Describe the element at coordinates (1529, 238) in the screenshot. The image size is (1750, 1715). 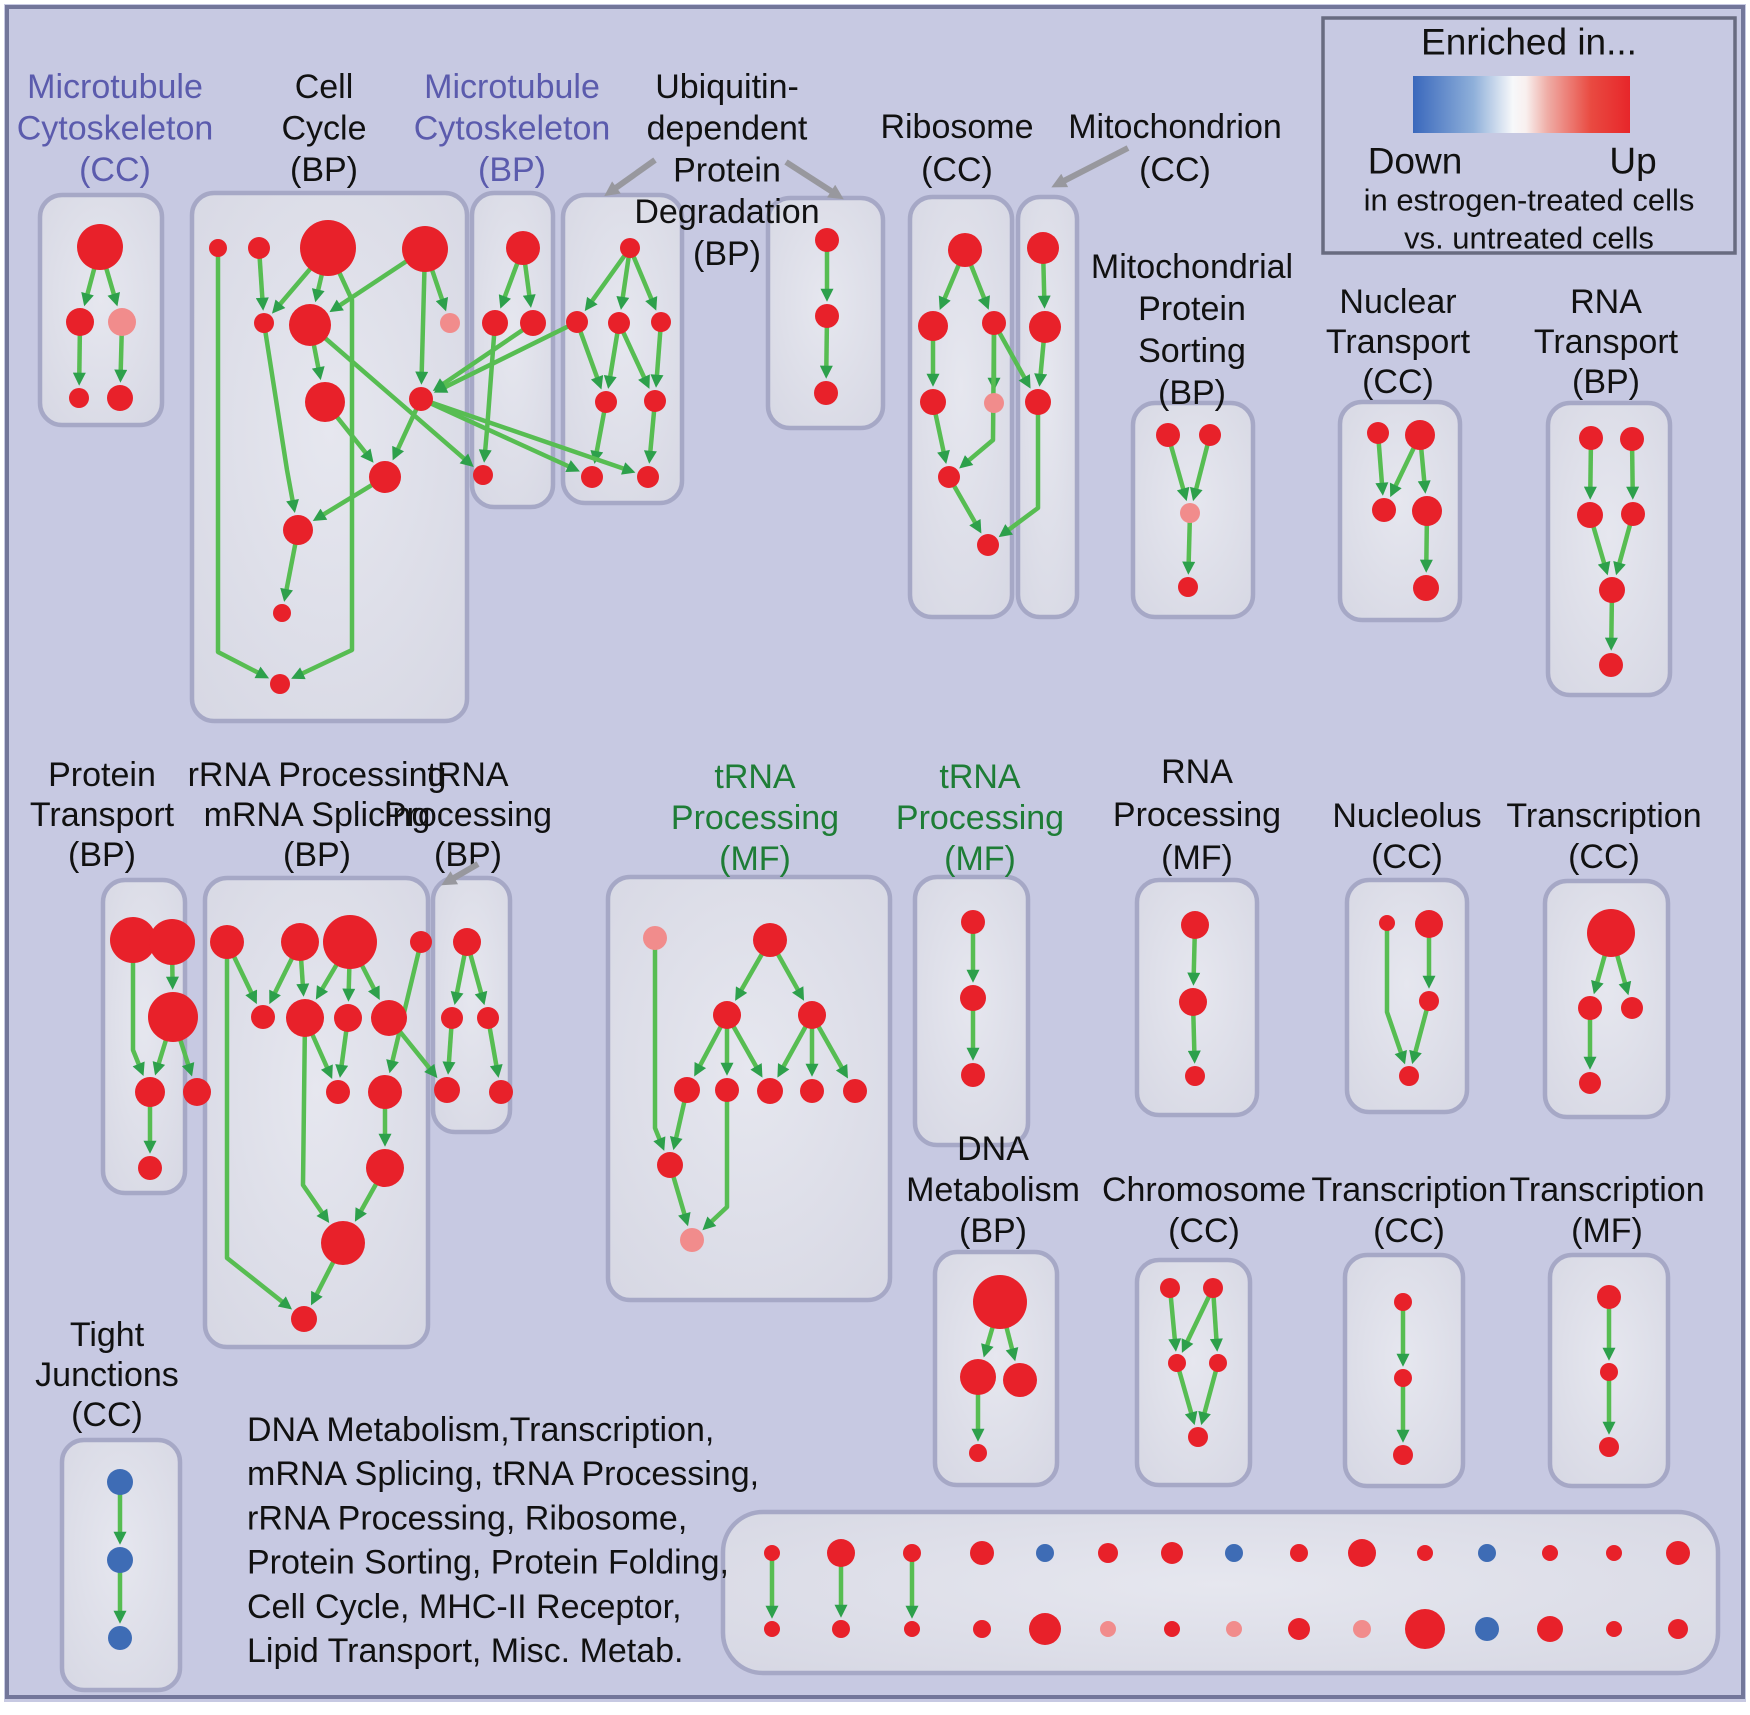
I see `legend-subtitle-2: vs. untreated cells` at that location.